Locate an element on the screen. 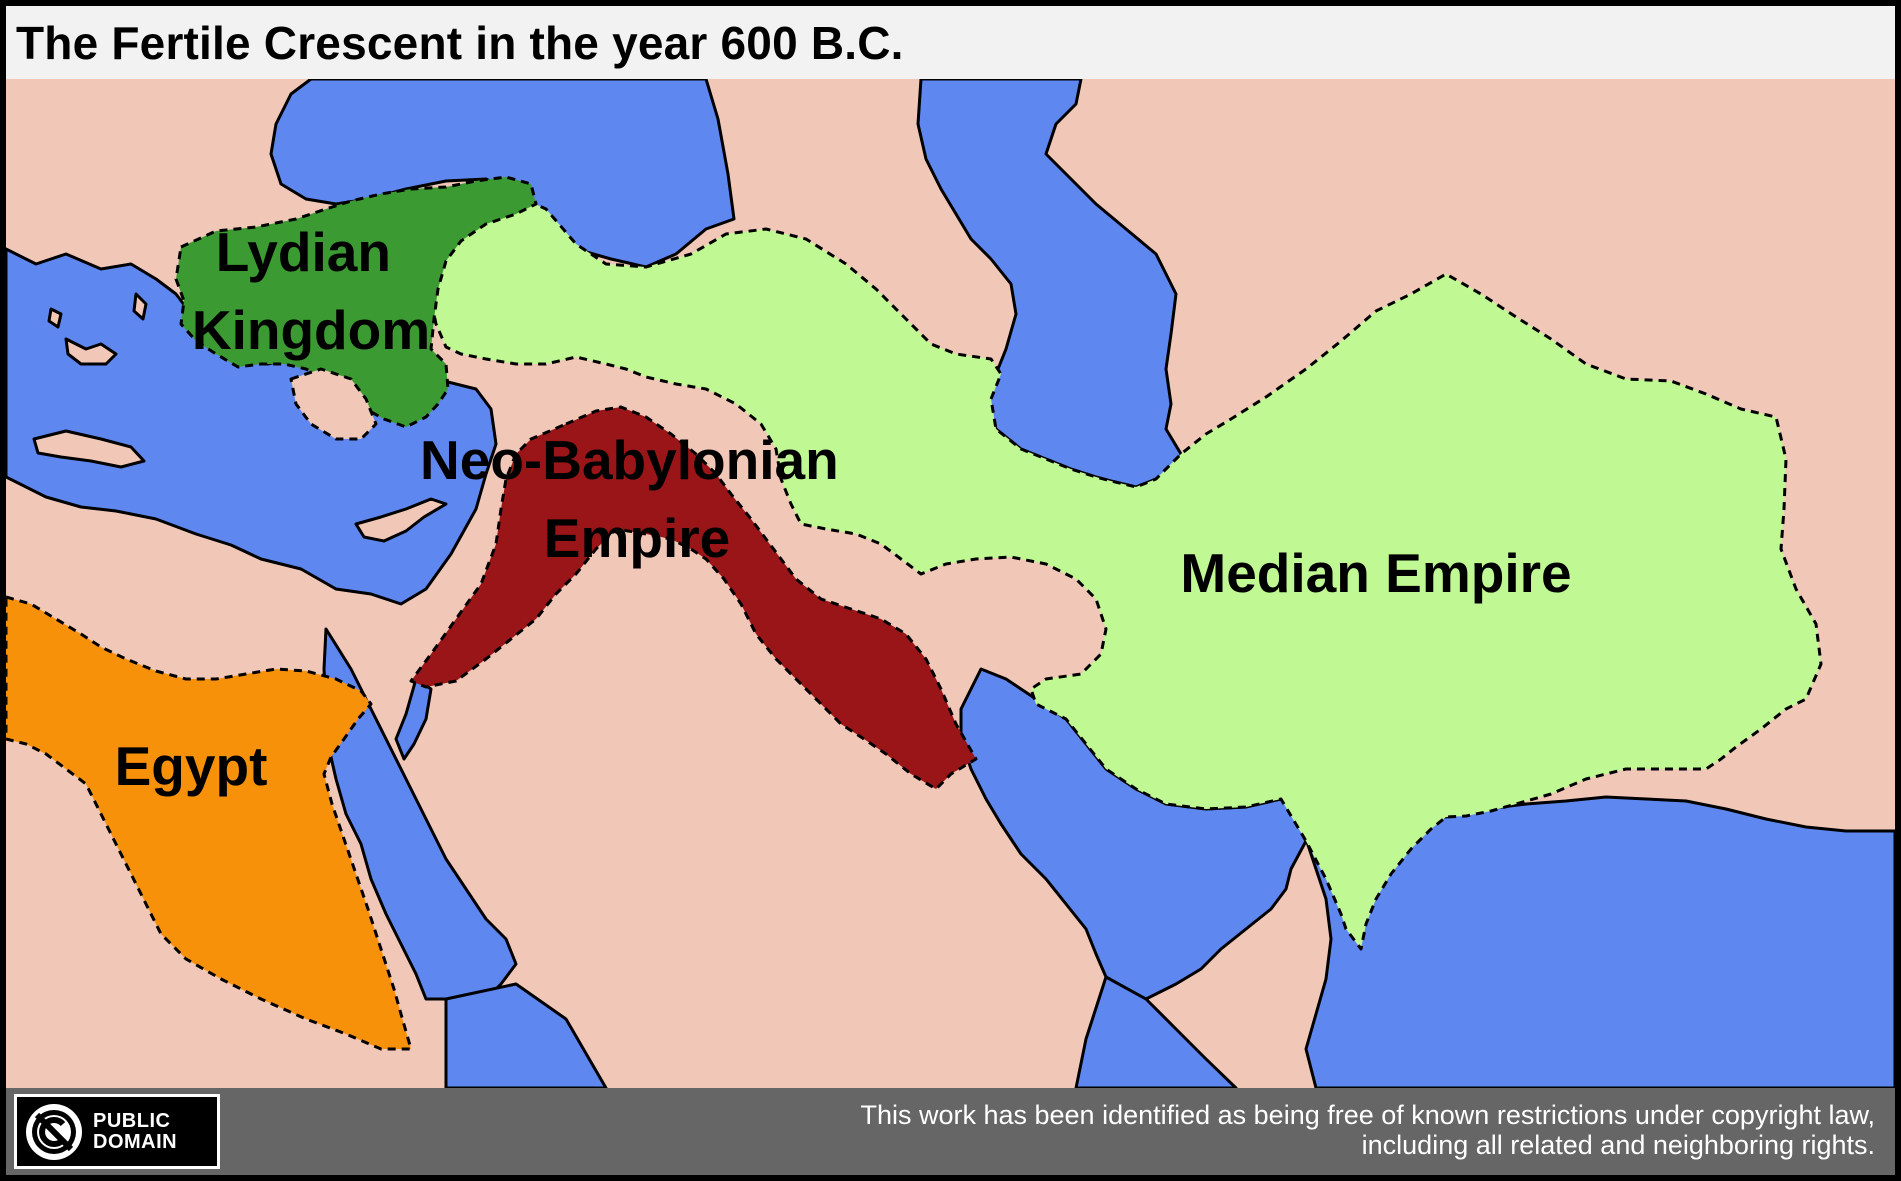 This screenshot has height=1181, width=1901. median-empire-label: Median Empire is located at coordinates (1375, 573).